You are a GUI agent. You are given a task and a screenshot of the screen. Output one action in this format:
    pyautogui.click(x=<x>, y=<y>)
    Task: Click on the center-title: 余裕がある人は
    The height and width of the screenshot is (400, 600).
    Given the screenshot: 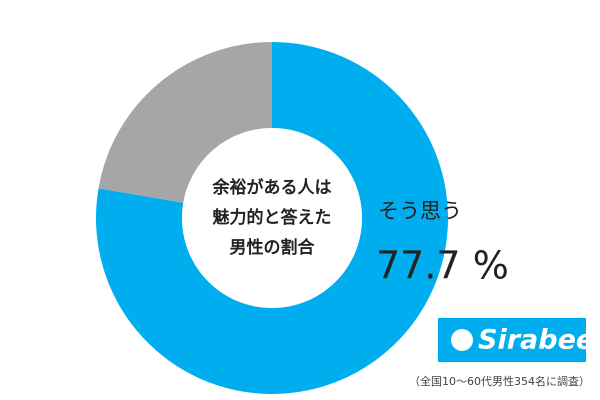 What is the action you would take?
    pyautogui.click(x=272, y=187)
    